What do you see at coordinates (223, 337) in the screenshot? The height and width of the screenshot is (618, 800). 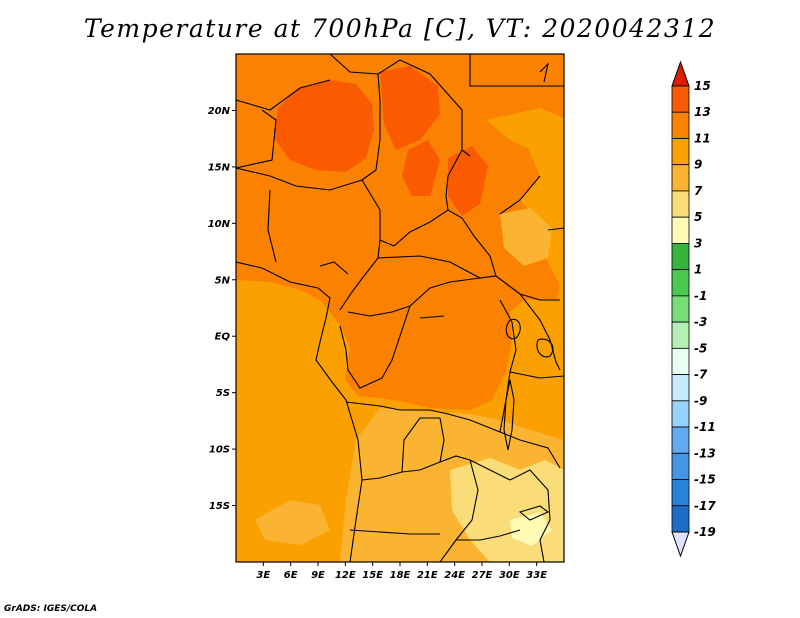 I see `lat-tick-label: EQ` at bounding box center [223, 337].